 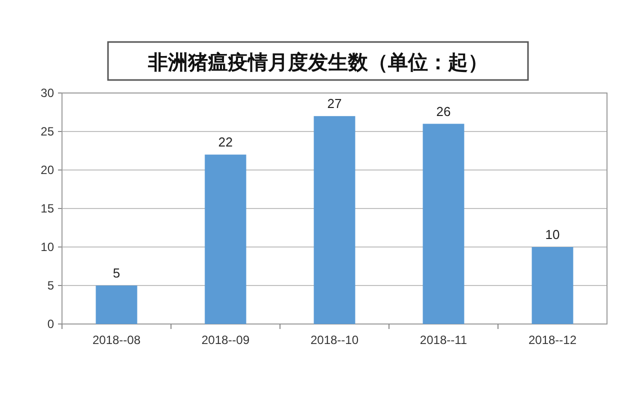 I want to click on x-tick-label: 2018--10, so click(x=334, y=340).